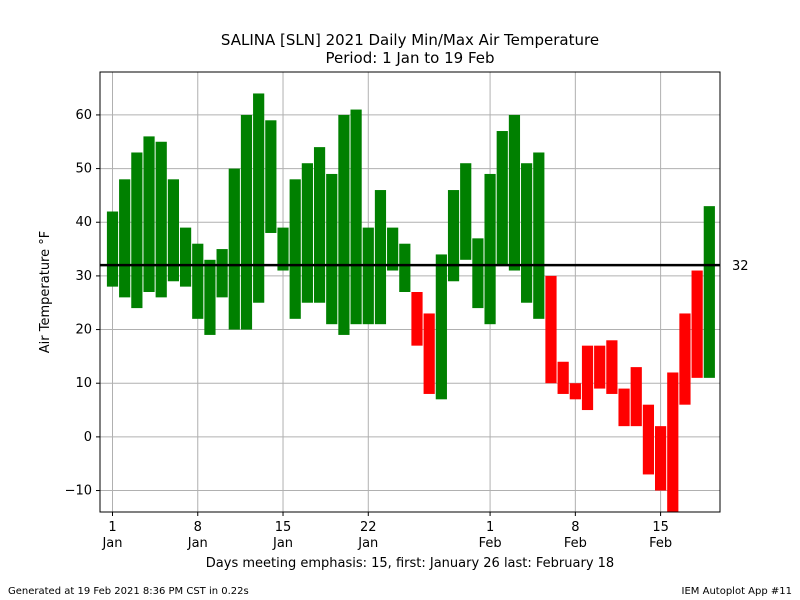  Describe the element at coordinates (424, 266) in the screenshot. I see `threshold-layer: 32` at that location.